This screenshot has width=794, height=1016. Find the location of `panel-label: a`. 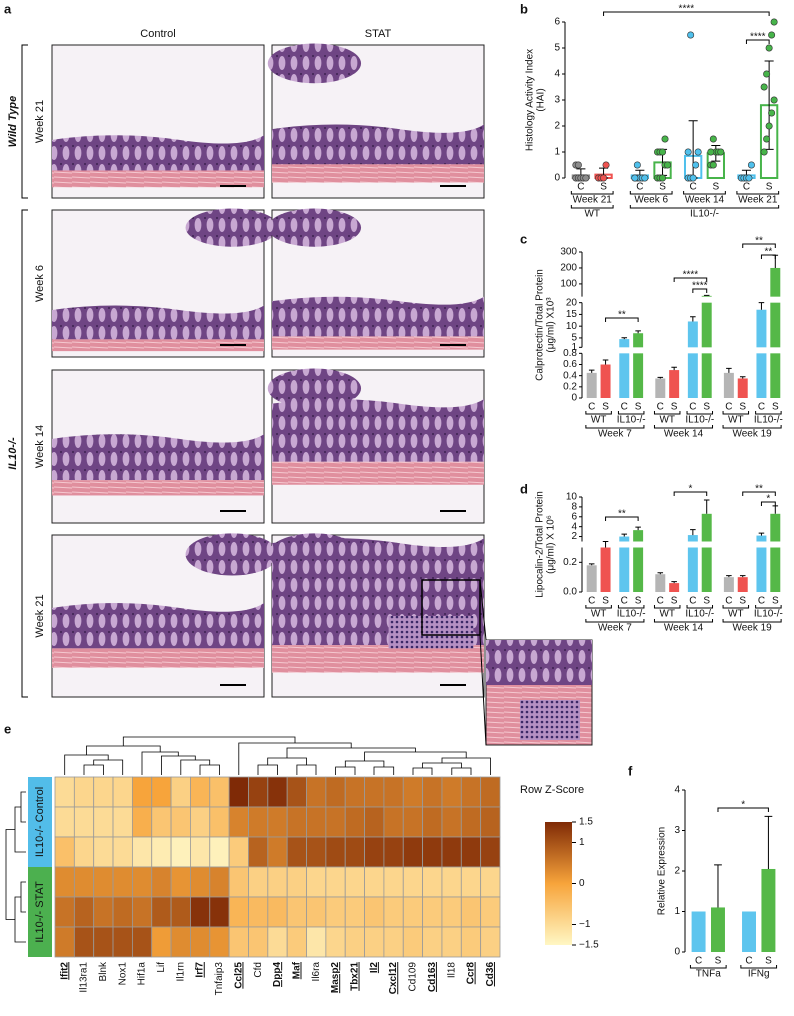

panel-label: a is located at coordinates (8, 8).